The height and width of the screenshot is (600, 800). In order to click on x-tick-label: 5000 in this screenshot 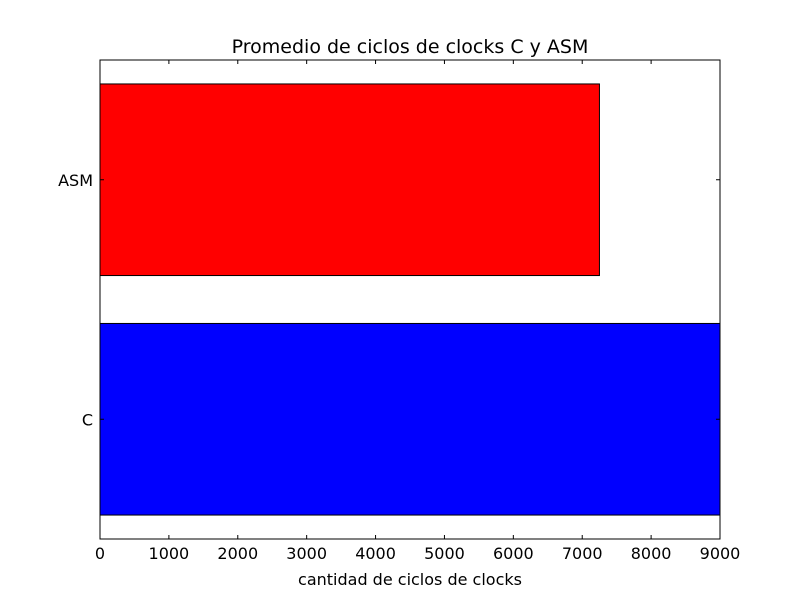, I will do `click(444, 553)`.